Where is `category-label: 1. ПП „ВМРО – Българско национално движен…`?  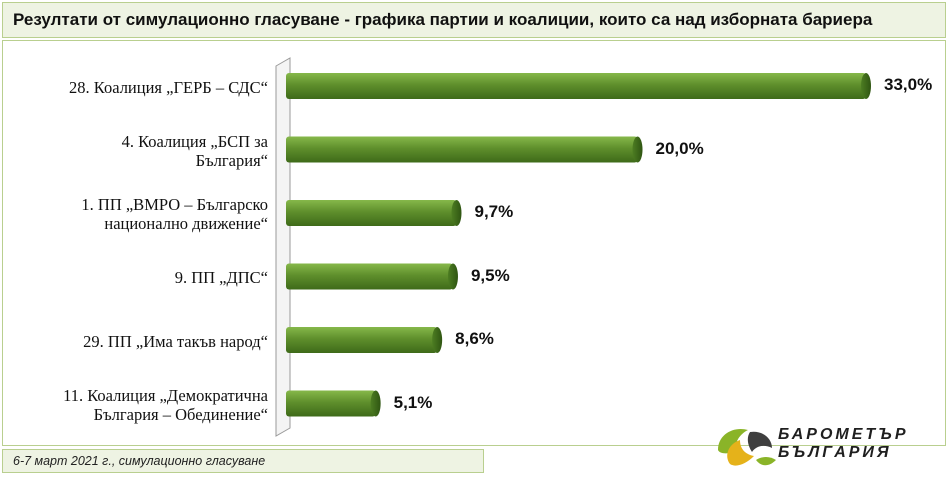 category-label: 1. ПП „ВМРО – Българско национално движен… is located at coordinates (138, 214).